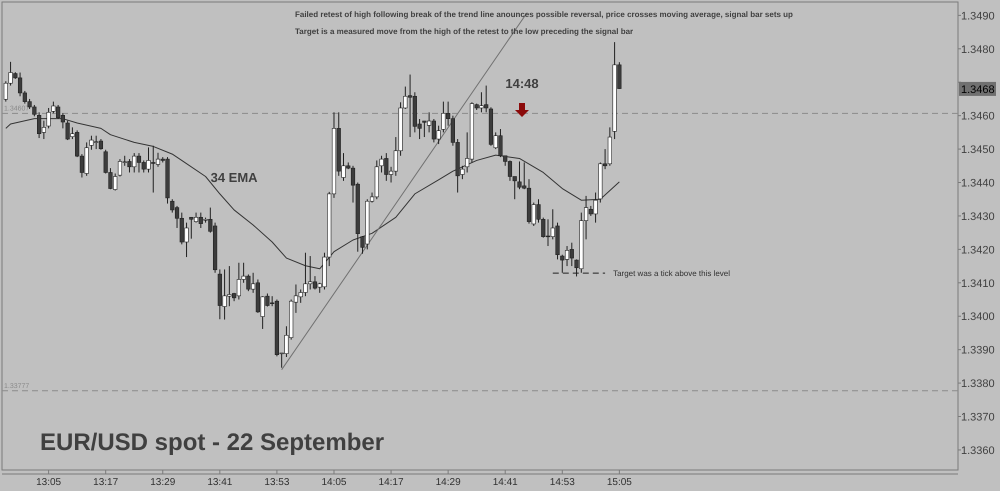 Image resolution: width=1000 pixels, height=491 pixels. What do you see at coordinates (978, 250) in the screenshot?
I see `y-tick-label: 1.3420` at bounding box center [978, 250].